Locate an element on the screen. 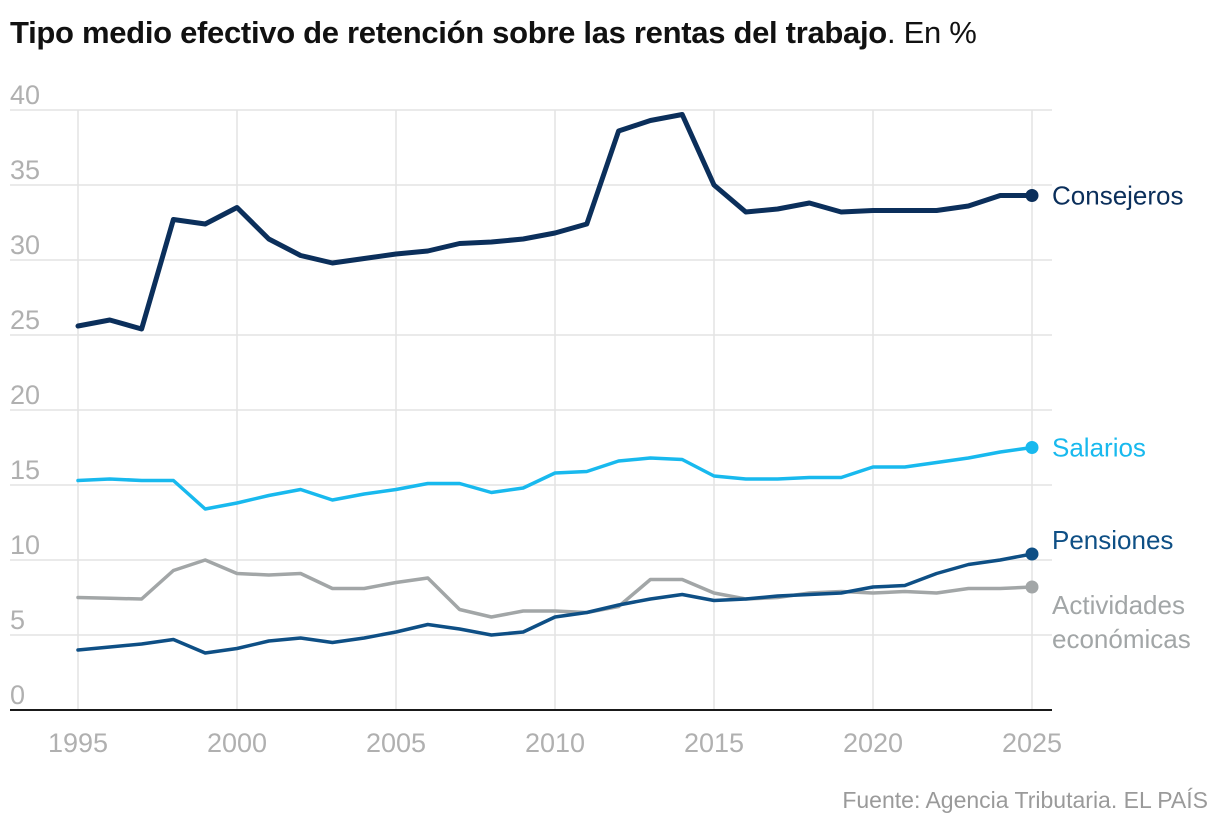  series-line-salarios is located at coordinates (555, 478).